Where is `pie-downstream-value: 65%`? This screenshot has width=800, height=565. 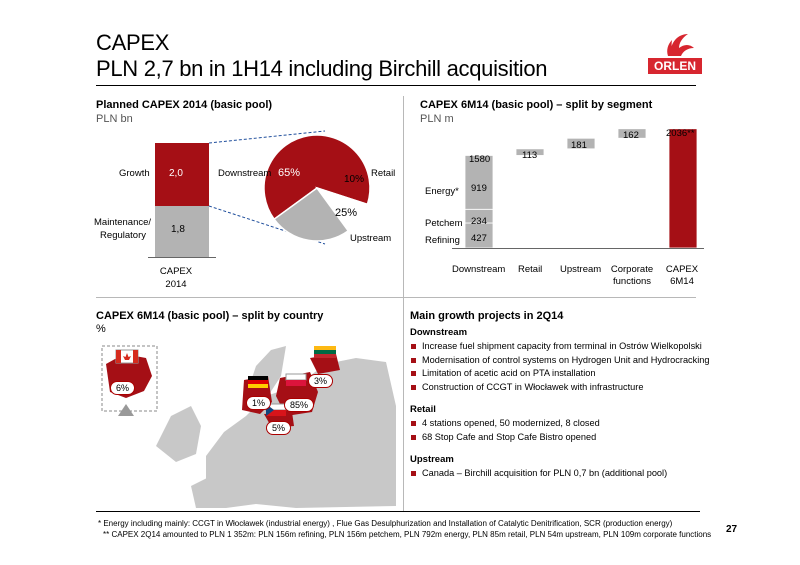
pie-downstream-value: 65% is located at coordinates (289, 173).